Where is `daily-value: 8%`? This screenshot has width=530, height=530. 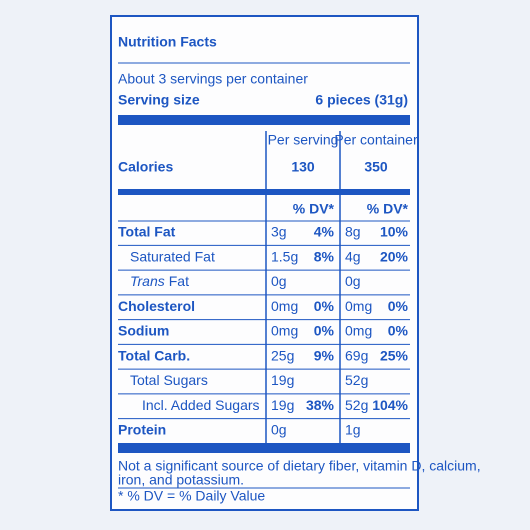
daily-value: 8% is located at coordinates (324, 256).